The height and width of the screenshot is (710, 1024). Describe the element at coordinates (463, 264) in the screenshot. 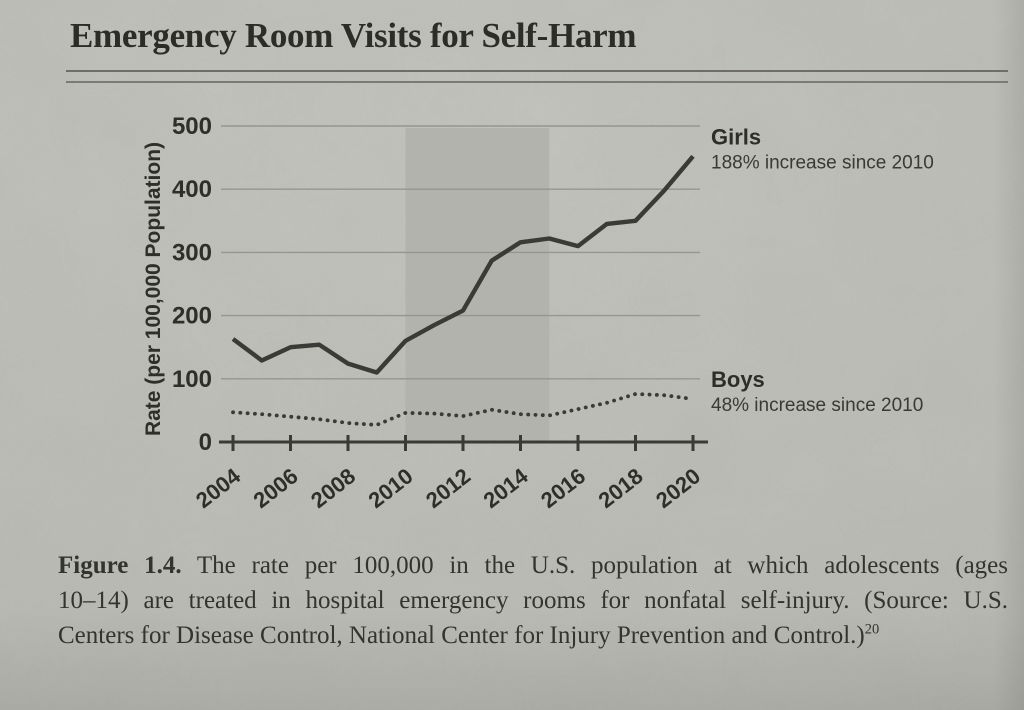

I see `girls-line` at that location.